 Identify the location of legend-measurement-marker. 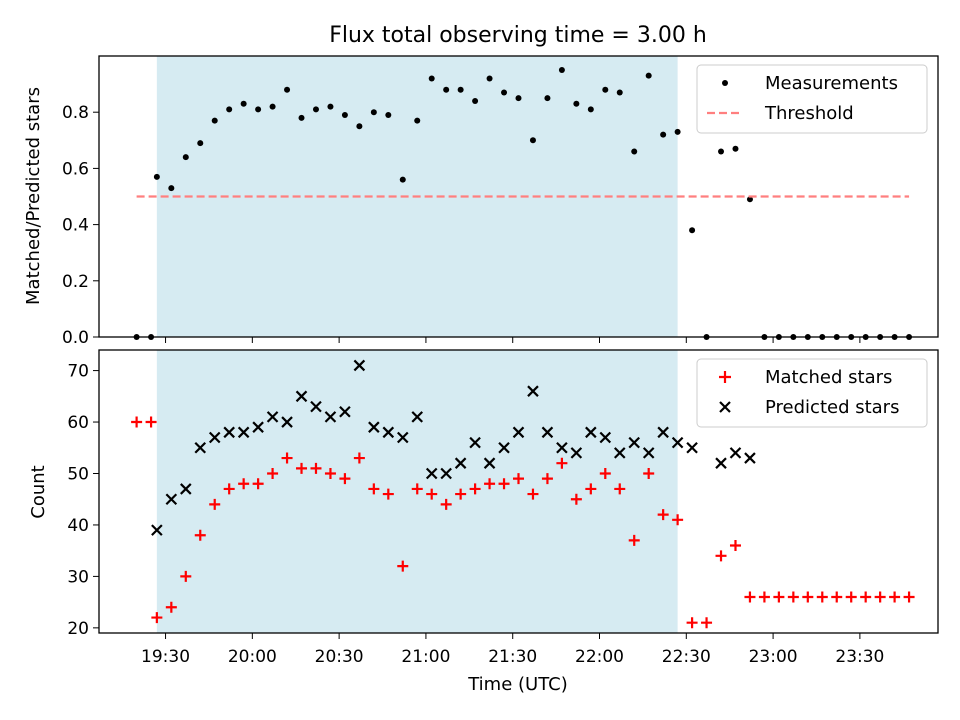
(725, 83).